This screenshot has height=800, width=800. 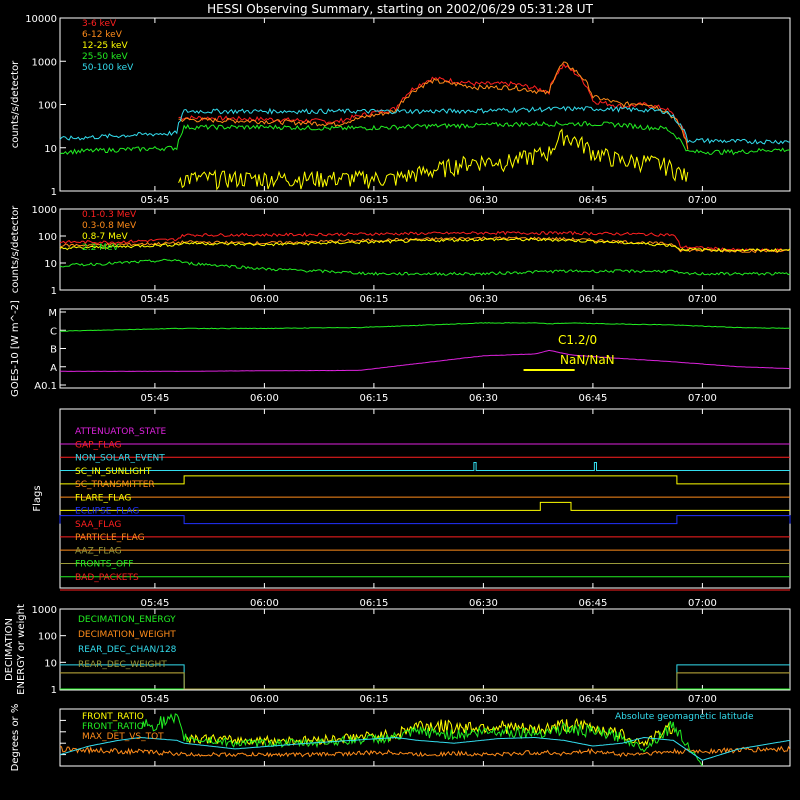 What do you see at coordinates (107, 578) in the screenshot?
I see `flag-label: BAD_PACKETS` at bounding box center [107, 578].